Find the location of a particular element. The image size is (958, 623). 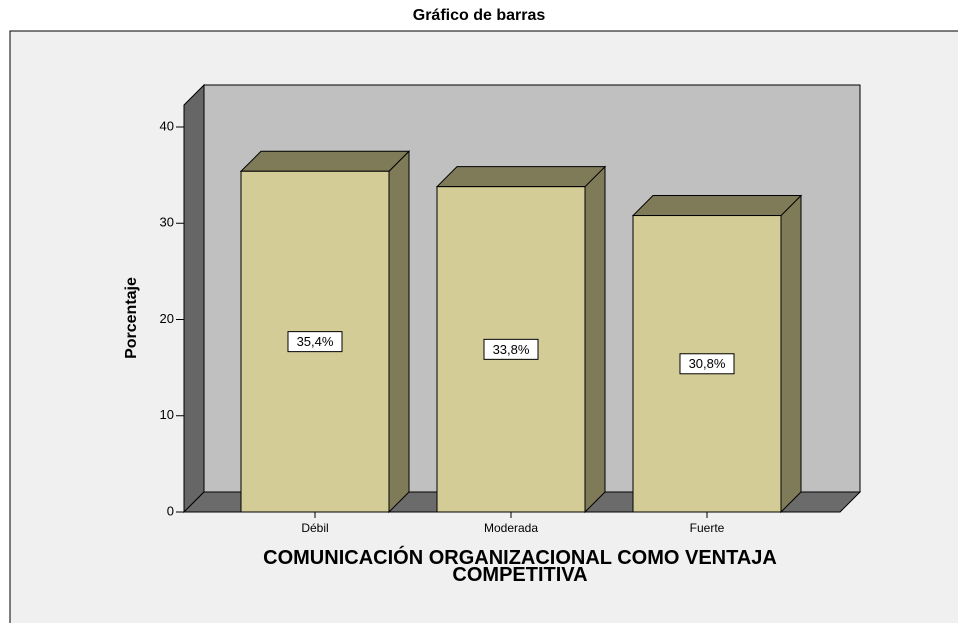

y-tick-label: 30 is located at coordinates (167, 222).